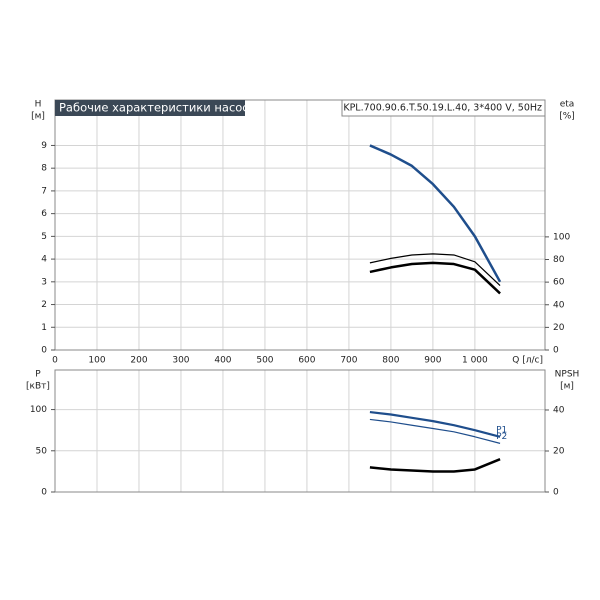 The image size is (600, 600). What do you see at coordinates (432, 361) in the screenshot?
I see `x-tick-label: 900` at bounding box center [432, 361].